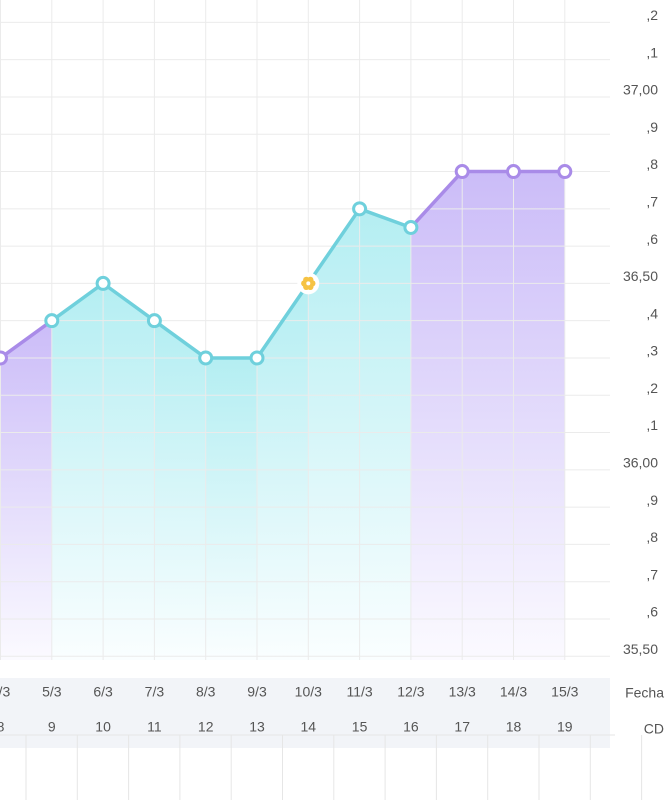 This screenshot has width=667, height=800. What do you see at coordinates (462, 692) in the screenshot?
I see `x-tick-label: 13/3` at bounding box center [462, 692].